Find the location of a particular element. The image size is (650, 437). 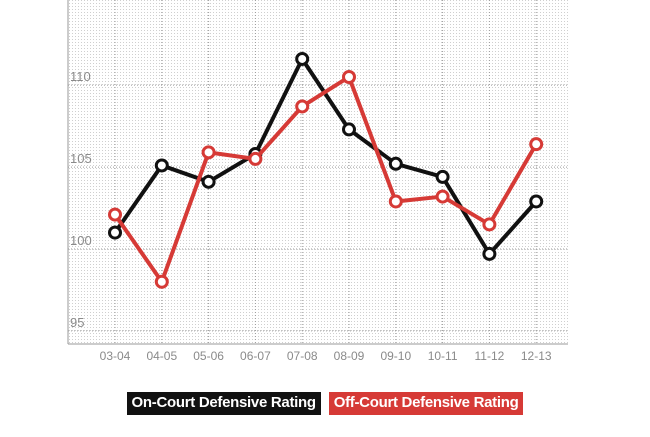

y-tick-label: 105 is located at coordinates (81, 158).